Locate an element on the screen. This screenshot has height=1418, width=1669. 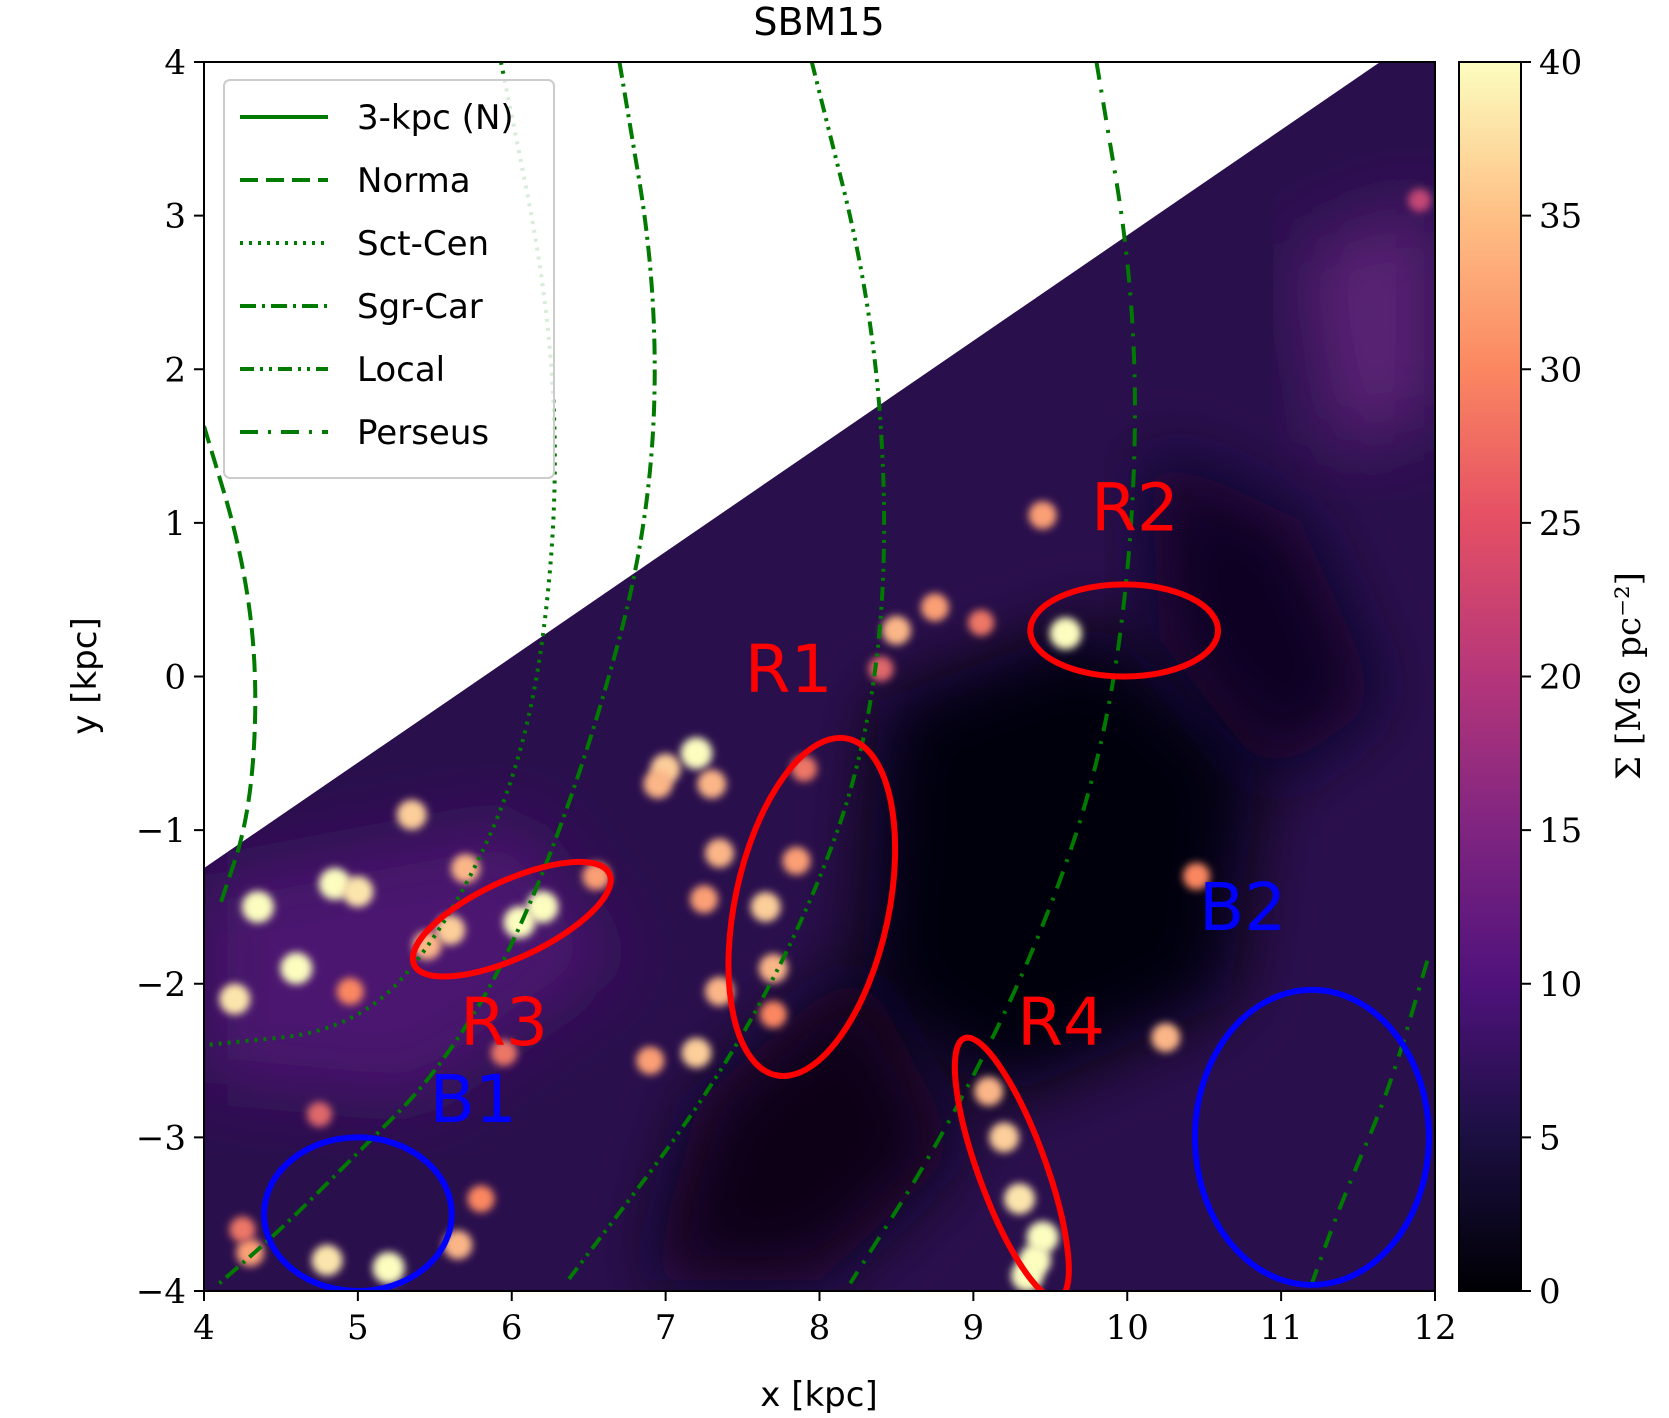
region-b1-label: B1 is located at coordinates (473, 1099).